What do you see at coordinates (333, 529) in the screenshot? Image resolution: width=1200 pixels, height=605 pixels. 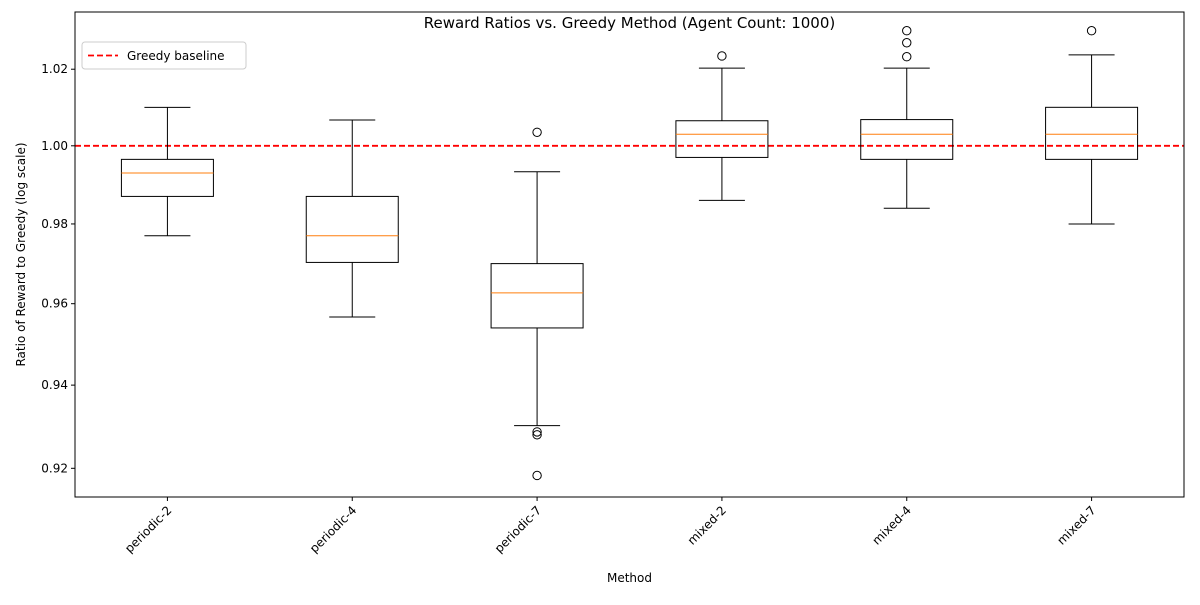 I see `x-tick-label: periodic-4` at bounding box center [333, 529].